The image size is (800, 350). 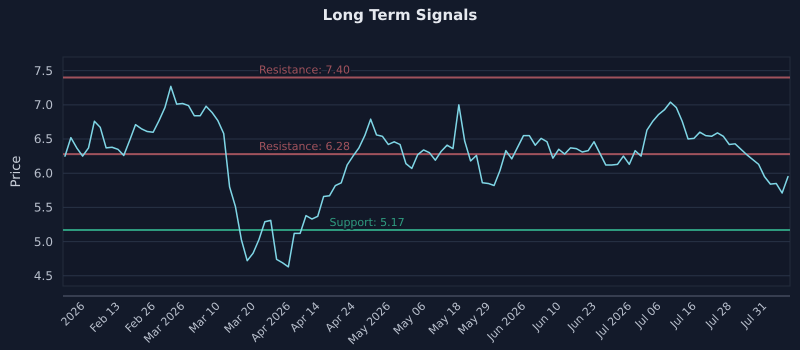 What do you see at coordinates (43, 71) in the screenshot?
I see `y-tick-label: 7.5` at bounding box center [43, 71].